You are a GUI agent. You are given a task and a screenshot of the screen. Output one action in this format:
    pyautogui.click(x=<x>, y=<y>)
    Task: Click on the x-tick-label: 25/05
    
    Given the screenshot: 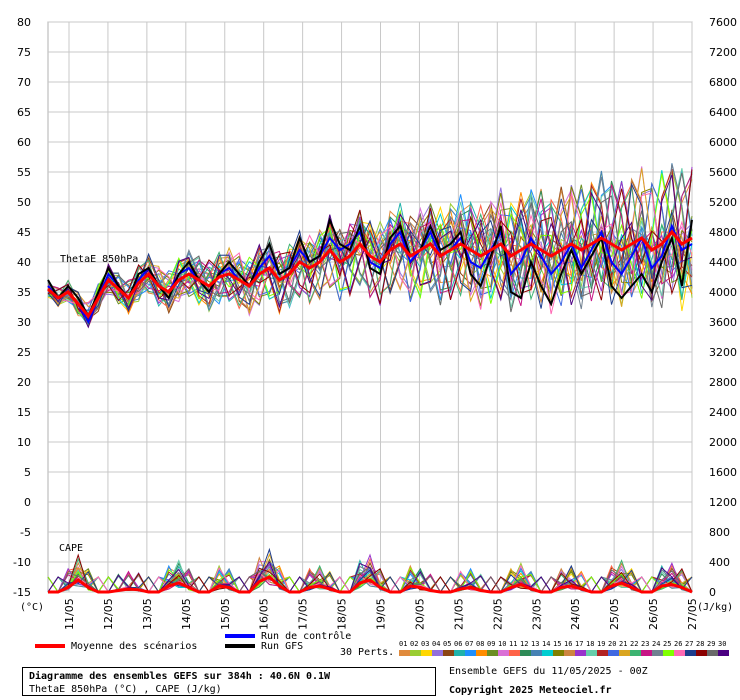 What is the action you would take?
    pyautogui.click(x=614, y=614)
    